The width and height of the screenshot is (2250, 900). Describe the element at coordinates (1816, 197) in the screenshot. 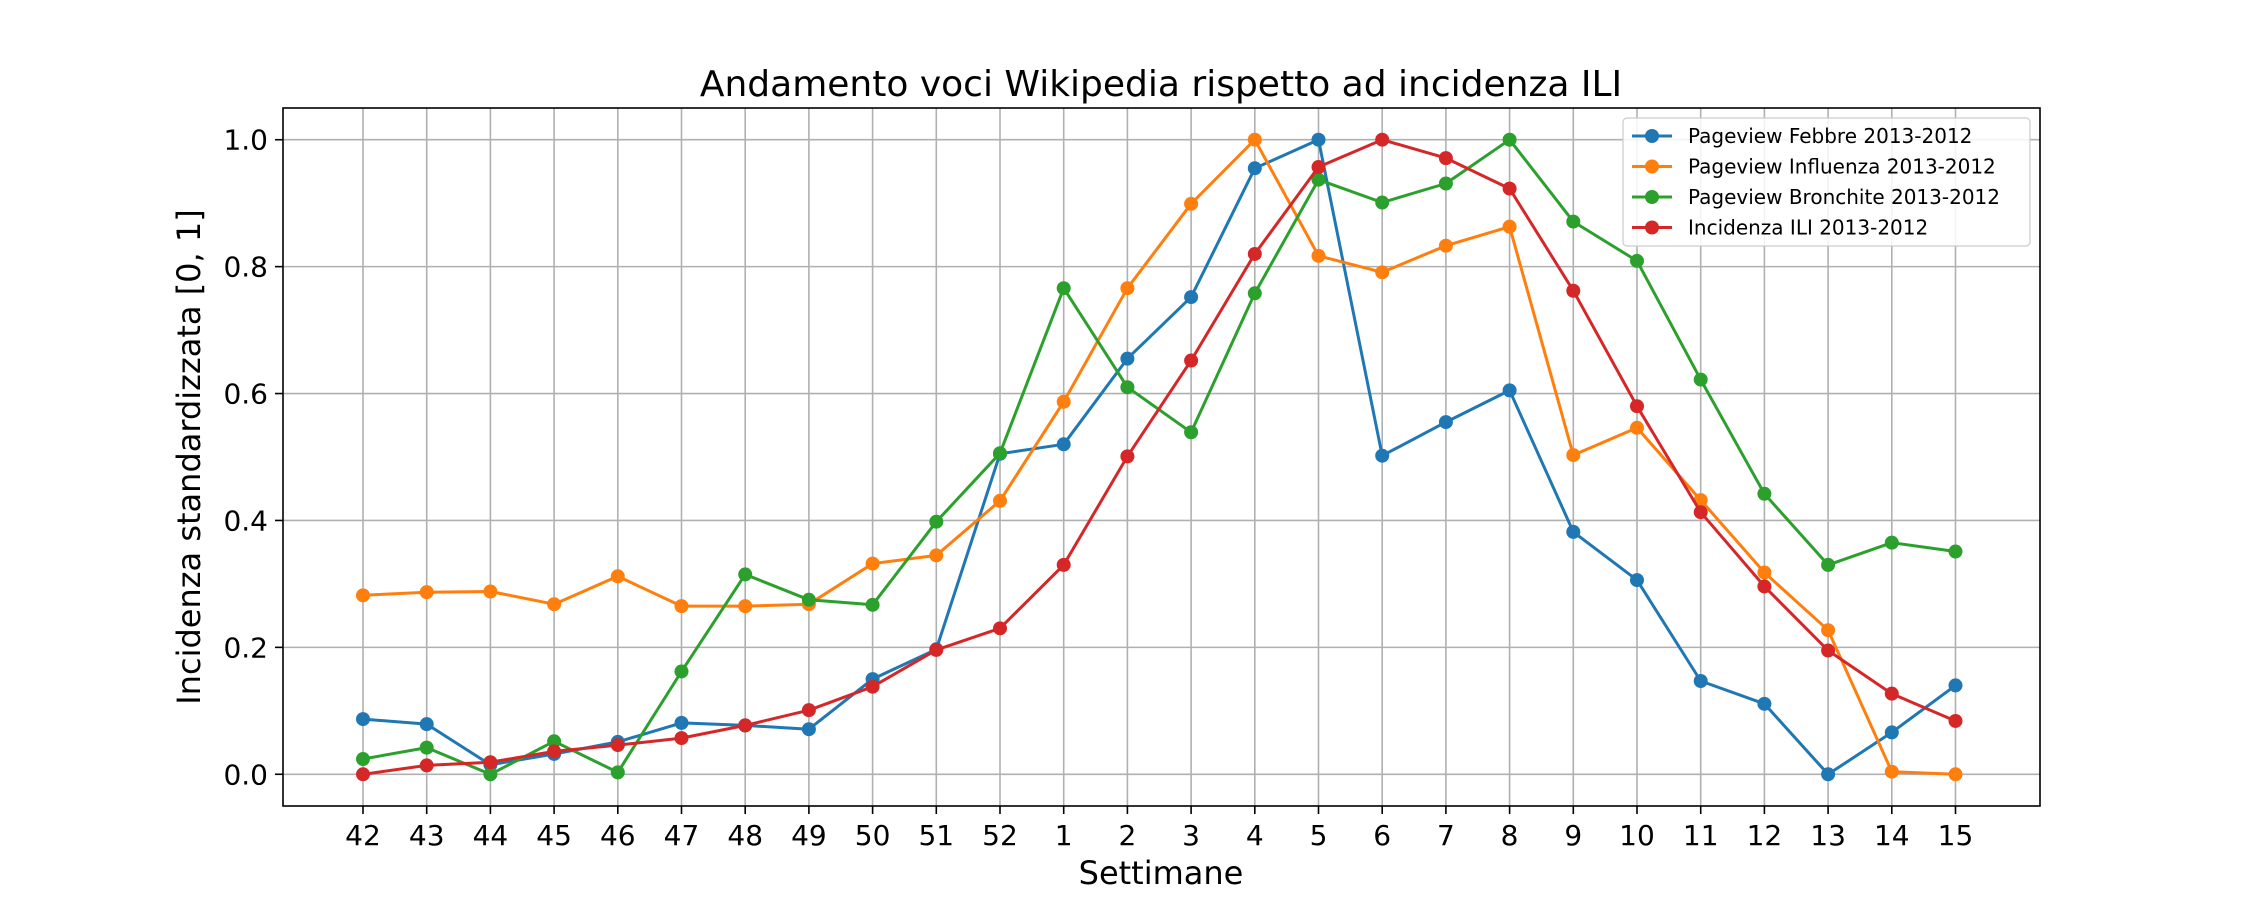

I see `legend-entry-3: Pageview Bronchite 2013-2012` at that location.